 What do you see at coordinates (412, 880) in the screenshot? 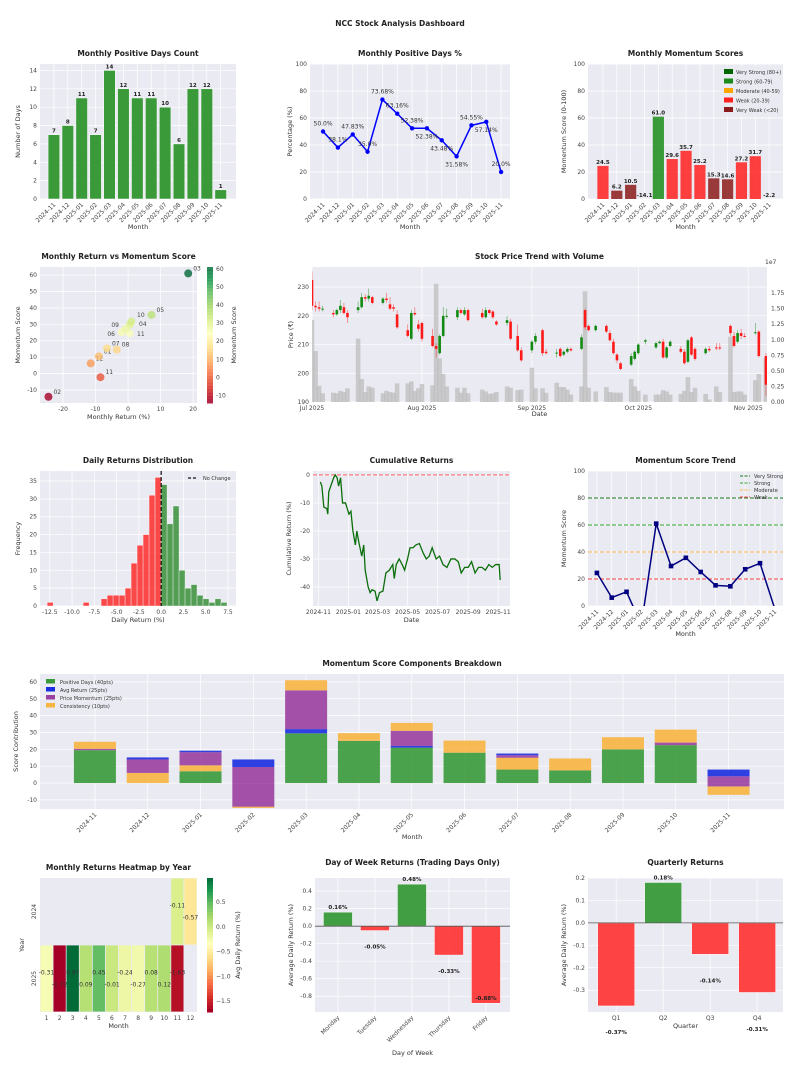
I see `bar-value-label: 0.48%` at bounding box center [412, 880].